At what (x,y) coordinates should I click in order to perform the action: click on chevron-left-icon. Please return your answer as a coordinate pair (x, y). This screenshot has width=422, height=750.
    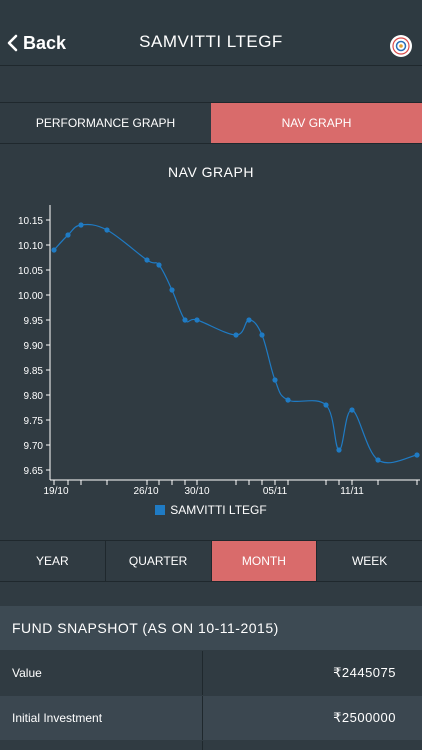
    Looking at the image, I should click on (12, 43).